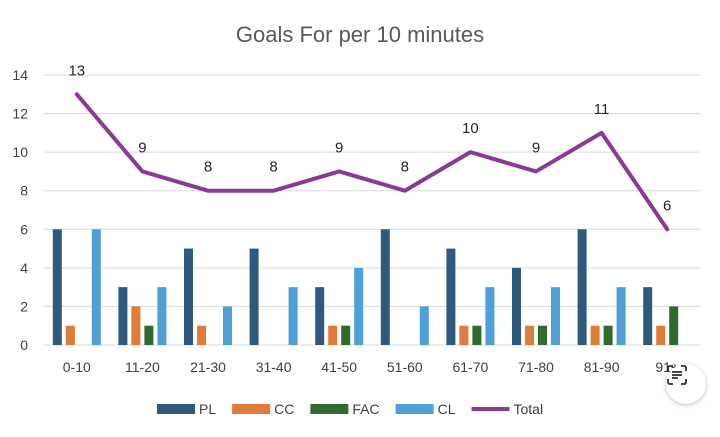  I want to click on x-tick-label: 71-80, so click(536, 367).